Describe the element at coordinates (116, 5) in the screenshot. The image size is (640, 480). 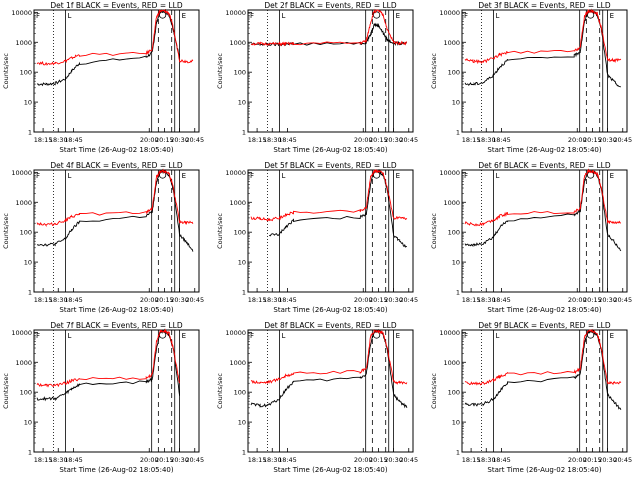
I see `panel-title: Det 1f BLACK = Events, RED = LLD` at that location.